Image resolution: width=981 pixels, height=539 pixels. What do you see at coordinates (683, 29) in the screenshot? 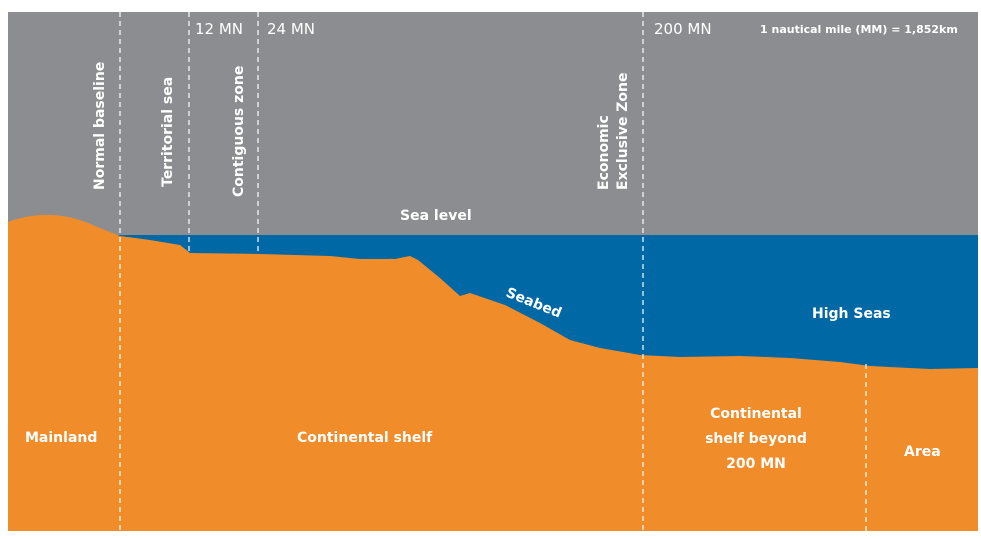
I see `two-hundred-mn-label: 200 MN` at bounding box center [683, 29].